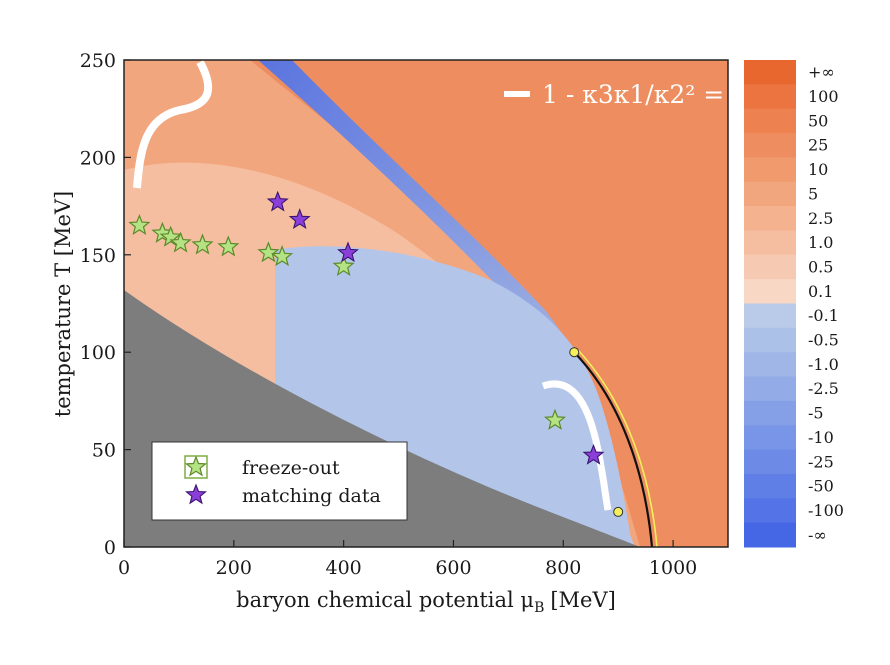 The height and width of the screenshot is (665, 890). Describe the element at coordinates (63, 304) in the screenshot. I see `y-axis-label: temperature T [MeV]` at that location.